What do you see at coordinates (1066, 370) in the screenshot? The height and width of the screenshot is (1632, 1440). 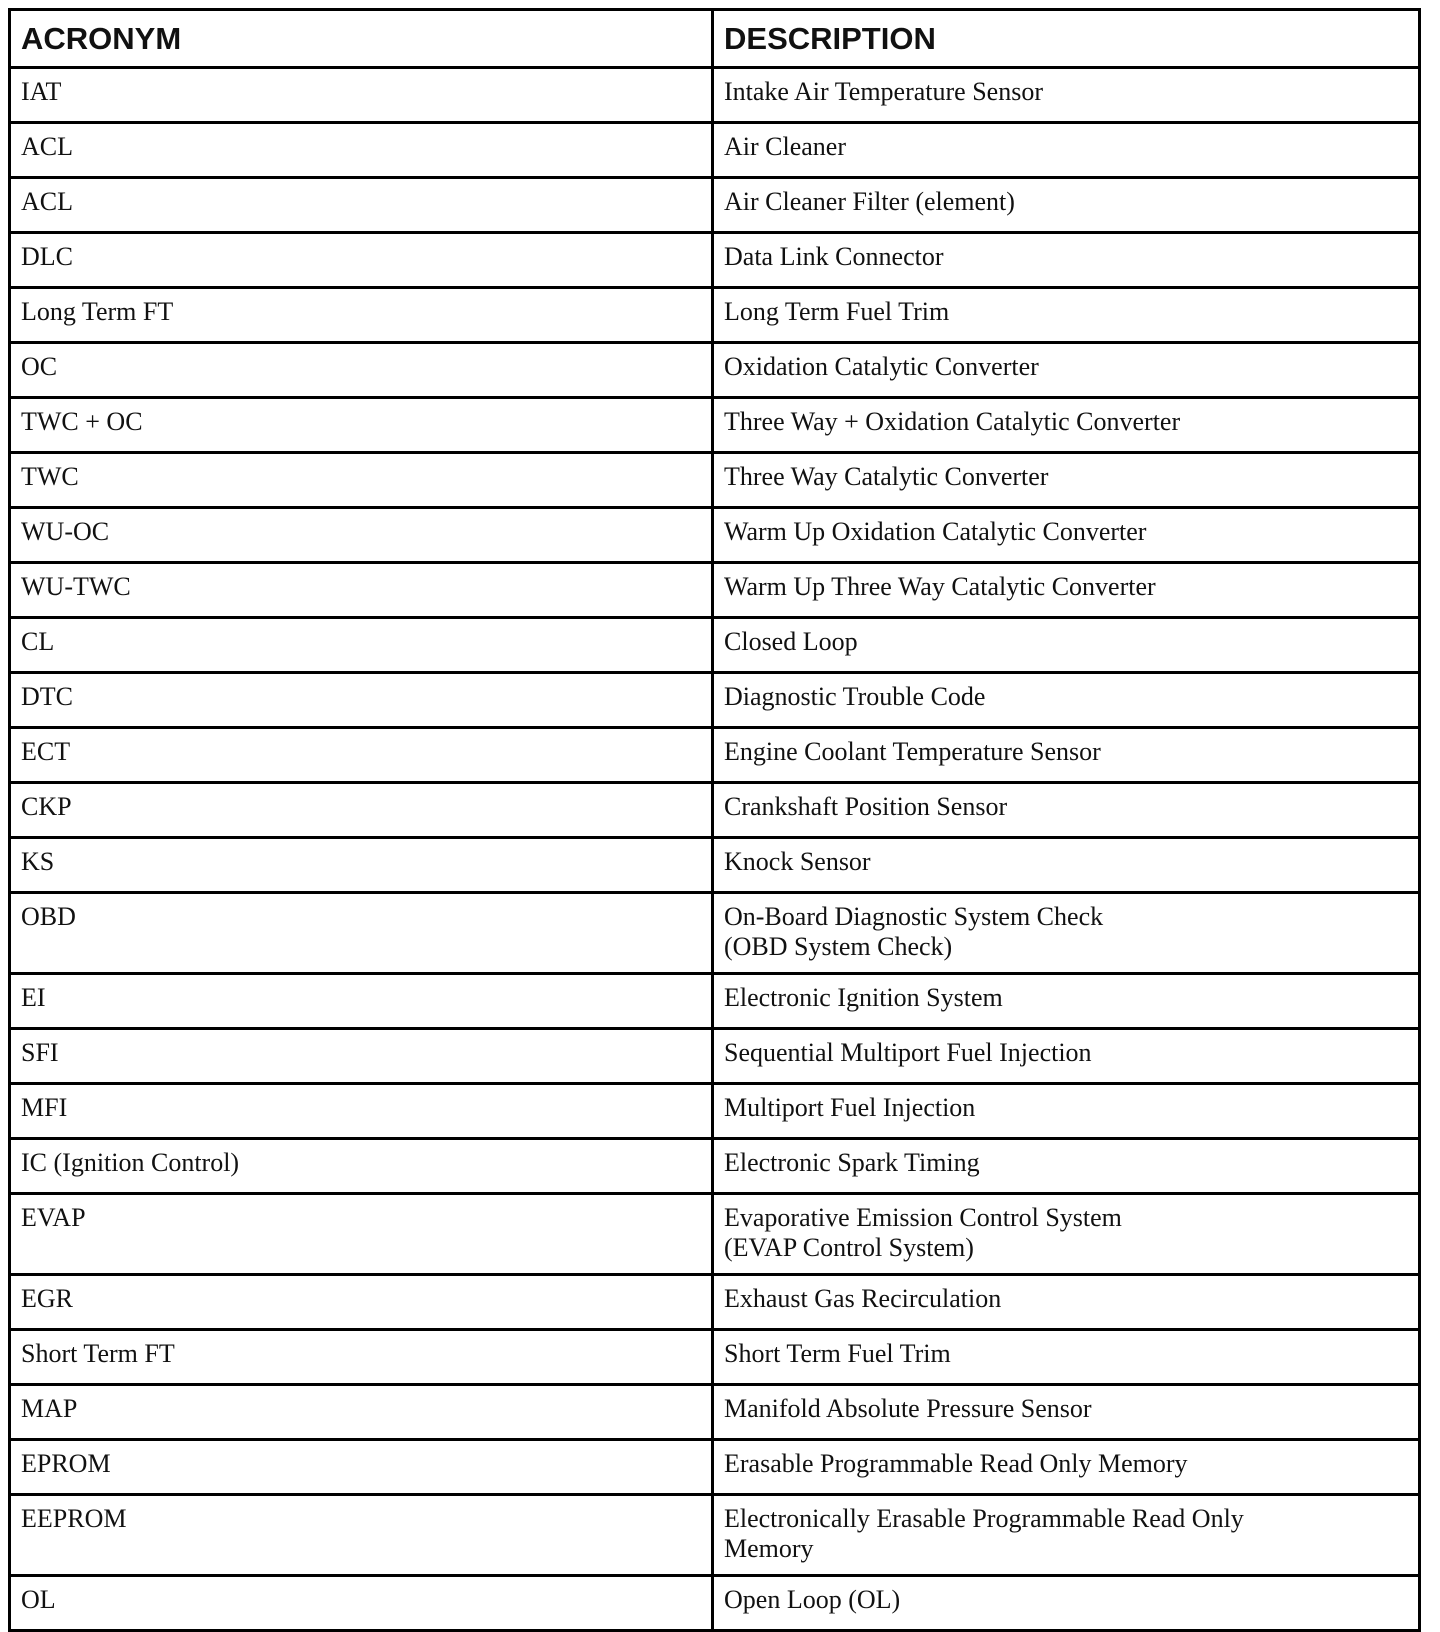 I see `description-cell: Oxidation Catalytic Converter` at bounding box center [1066, 370].